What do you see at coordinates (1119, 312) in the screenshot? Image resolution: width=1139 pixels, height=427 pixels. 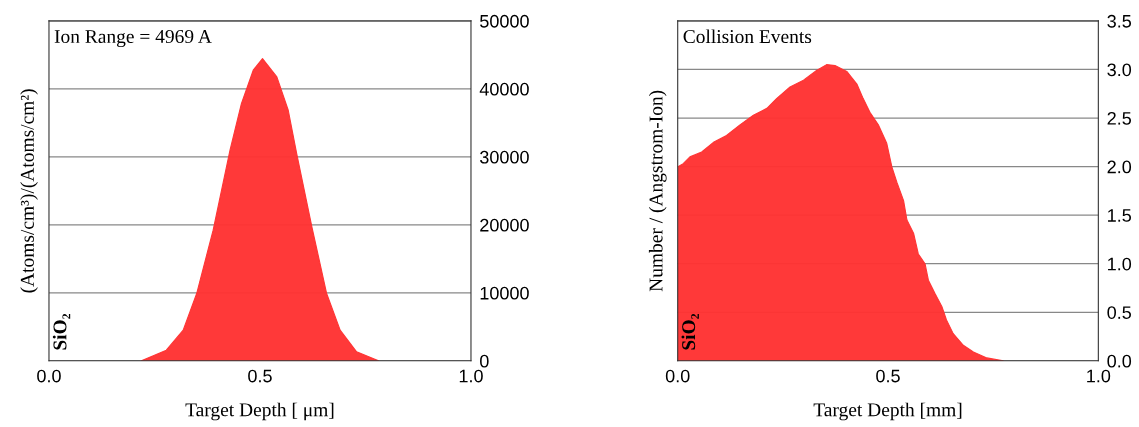 I see `y-tick-label: 0.5` at bounding box center [1119, 312].